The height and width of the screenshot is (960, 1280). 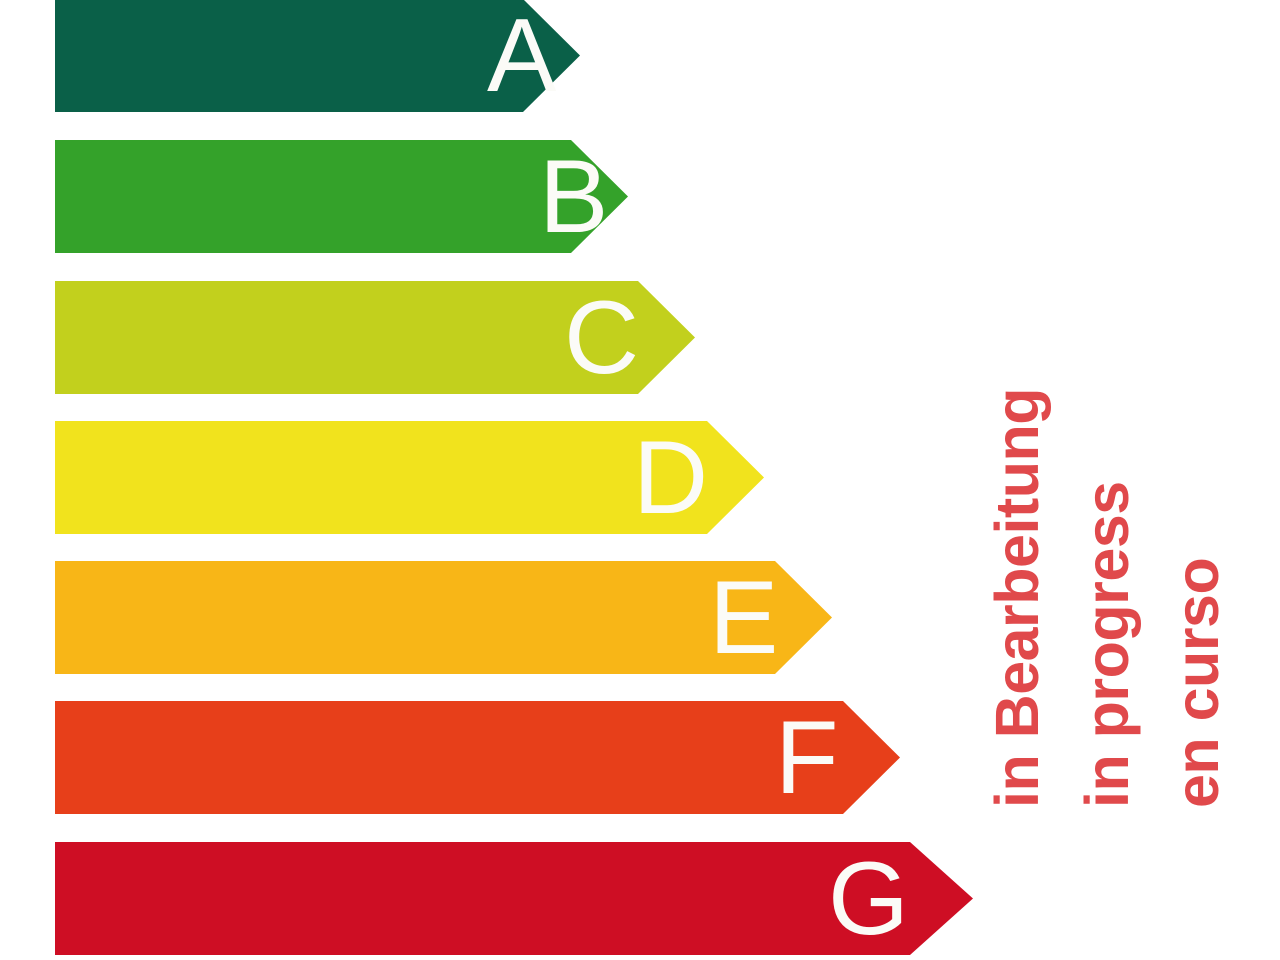 I want to click on energy-bar-g-arrow, so click(x=514, y=898).